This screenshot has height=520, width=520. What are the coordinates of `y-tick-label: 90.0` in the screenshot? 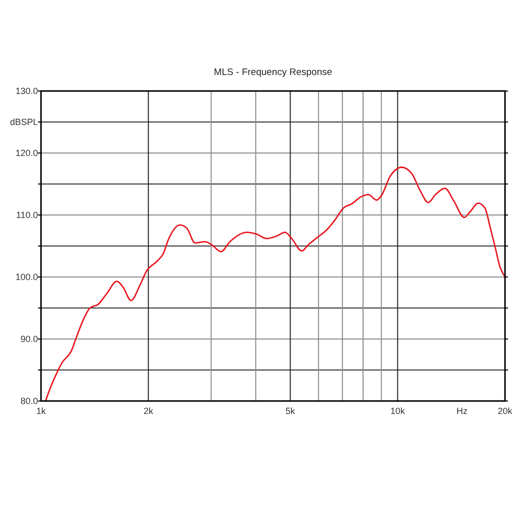 It's located at (29, 339).